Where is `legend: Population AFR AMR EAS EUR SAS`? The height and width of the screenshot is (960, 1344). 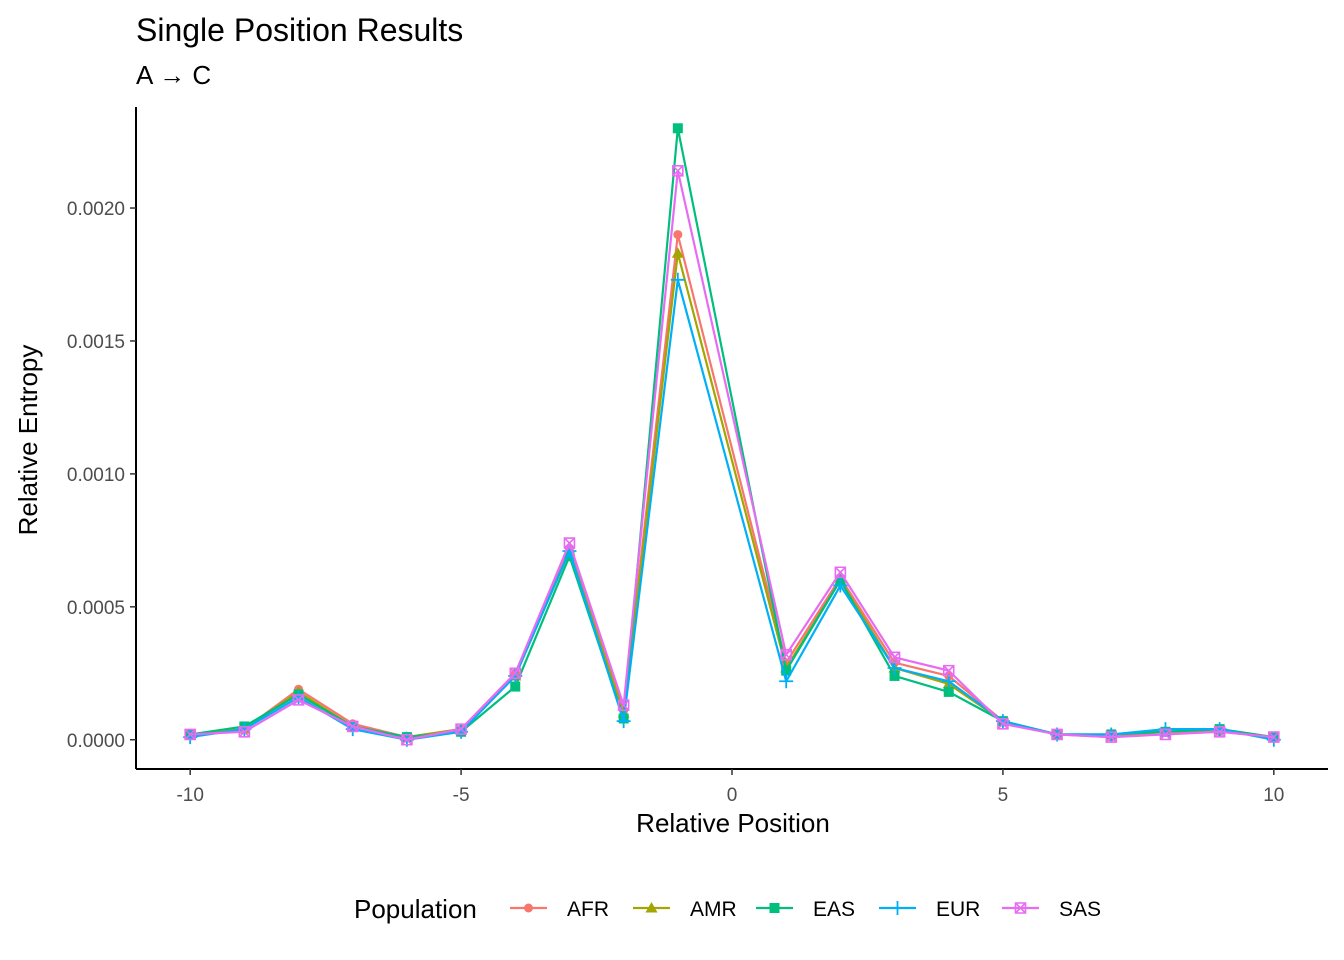 legend: Population AFR AMR EAS EUR SAS is located at coordinates (727, 909).